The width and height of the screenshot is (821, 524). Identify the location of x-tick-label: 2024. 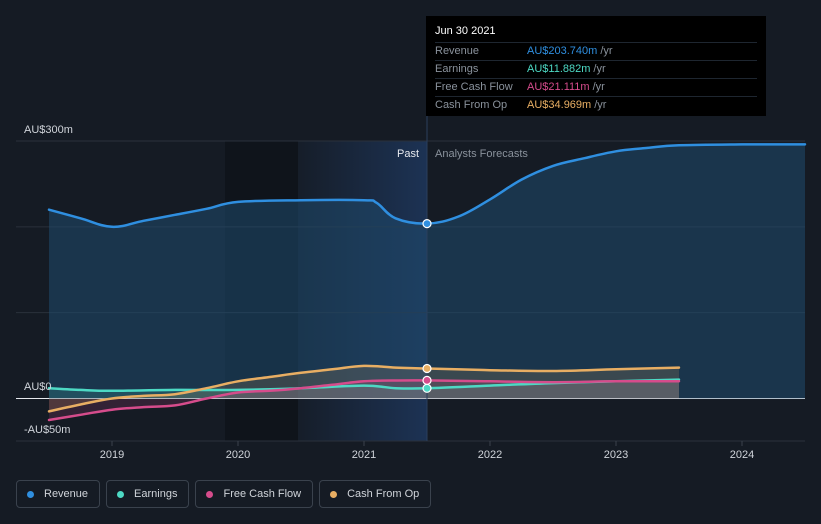
(742, 455).